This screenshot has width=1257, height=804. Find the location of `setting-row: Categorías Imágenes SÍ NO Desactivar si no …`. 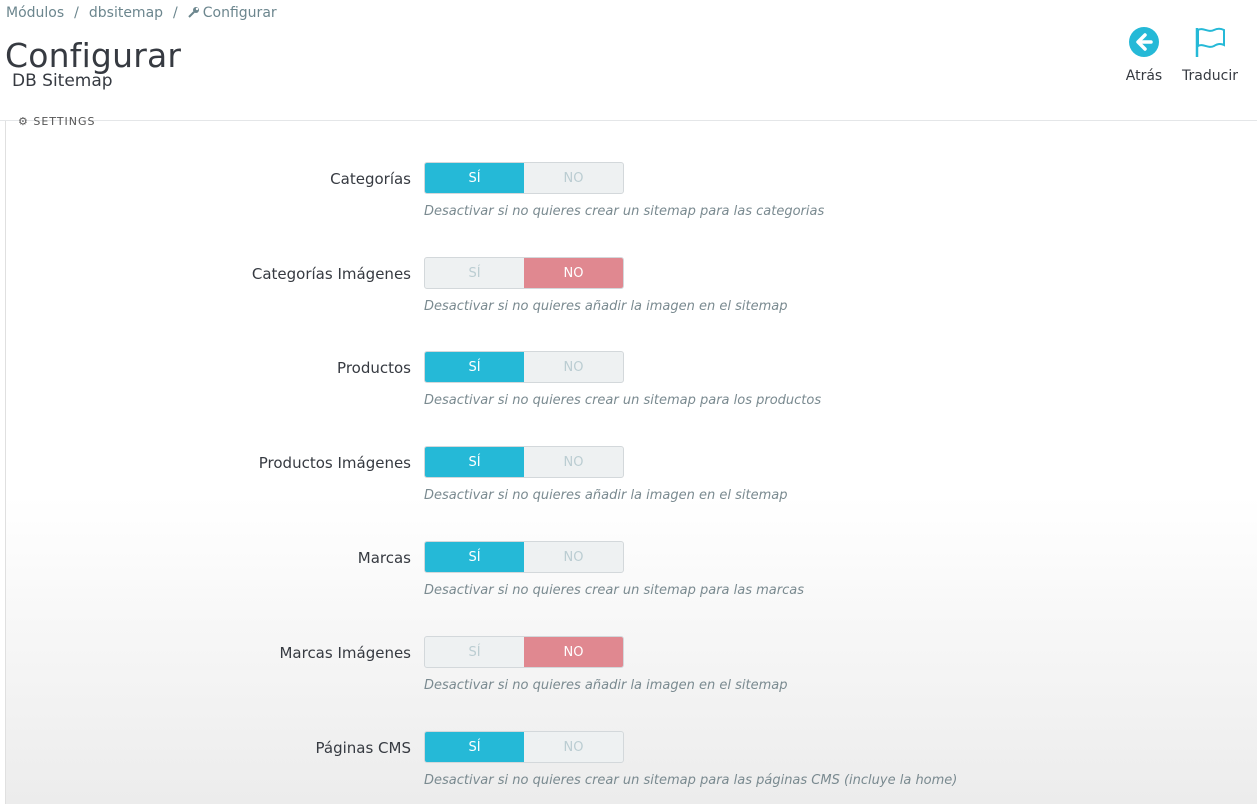

setting-row: Categorías Imágenes SÍ NO Desactivar si no … is located at coordinates (631, 287).